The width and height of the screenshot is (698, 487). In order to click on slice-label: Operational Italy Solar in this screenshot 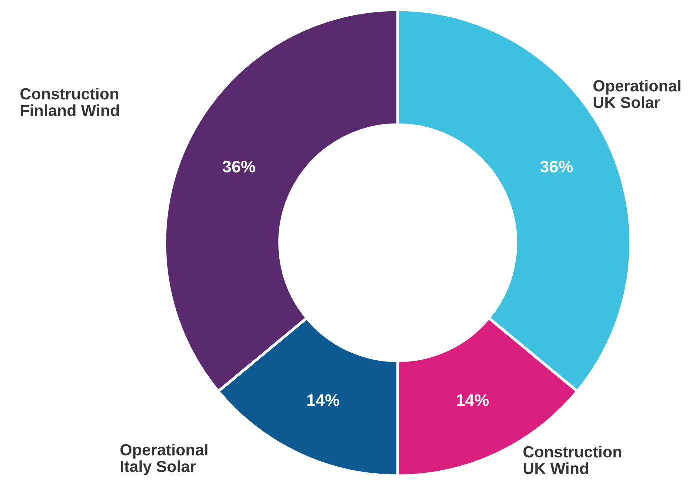, I will do `click(164, 460)`.